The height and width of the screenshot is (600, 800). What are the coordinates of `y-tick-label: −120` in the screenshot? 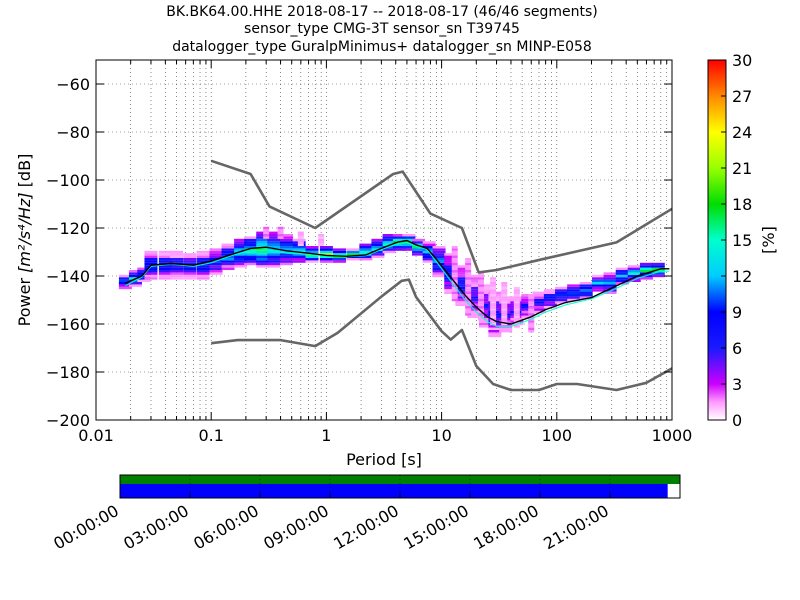 It's located at (68, 228).